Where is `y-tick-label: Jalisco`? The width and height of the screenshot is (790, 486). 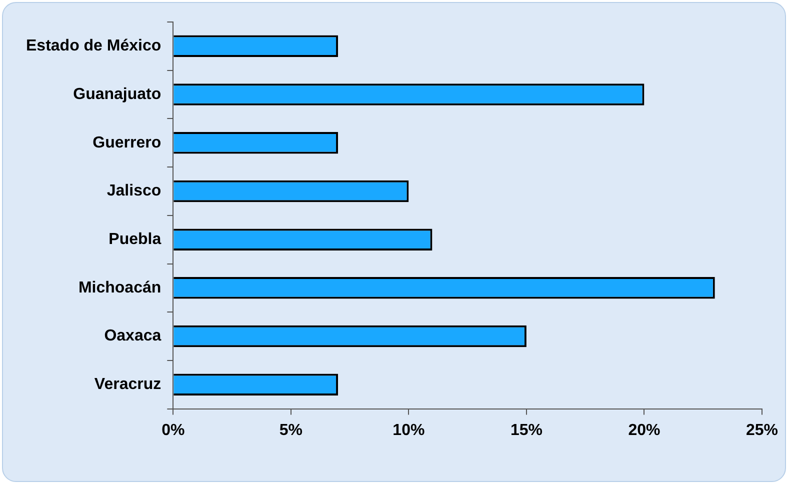
y-tick-label: Jalisco is located at coordinates (134, 191).